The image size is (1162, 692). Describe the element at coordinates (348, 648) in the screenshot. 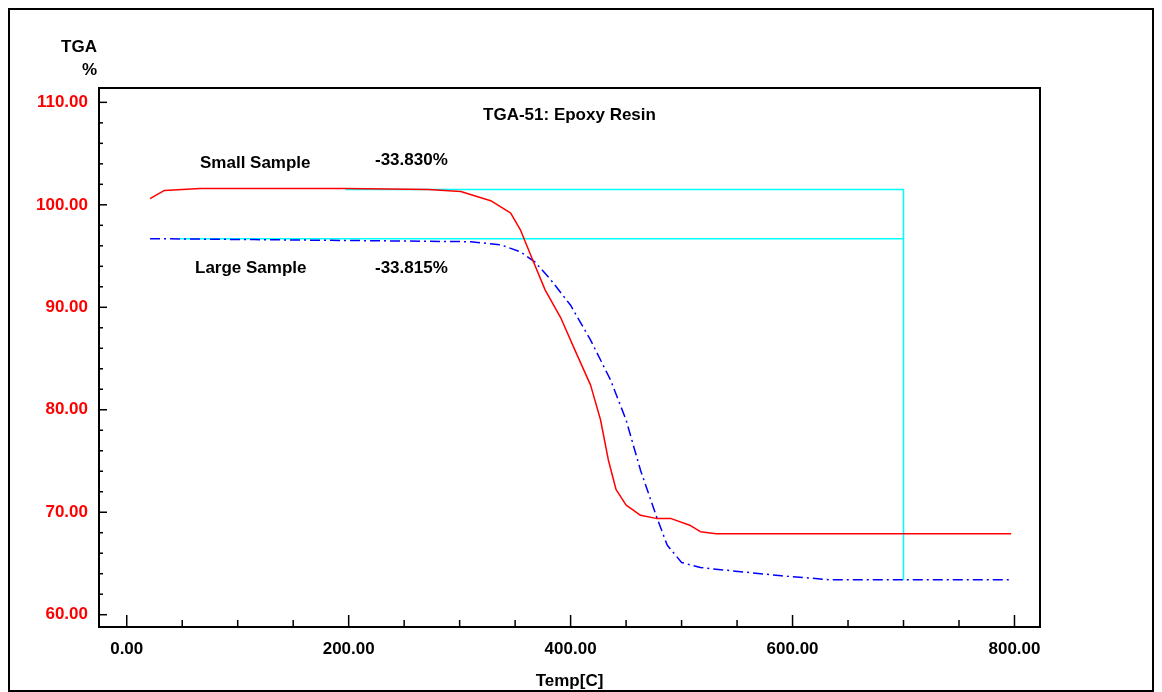

I see `x-tick-label: 200.00` at that location.